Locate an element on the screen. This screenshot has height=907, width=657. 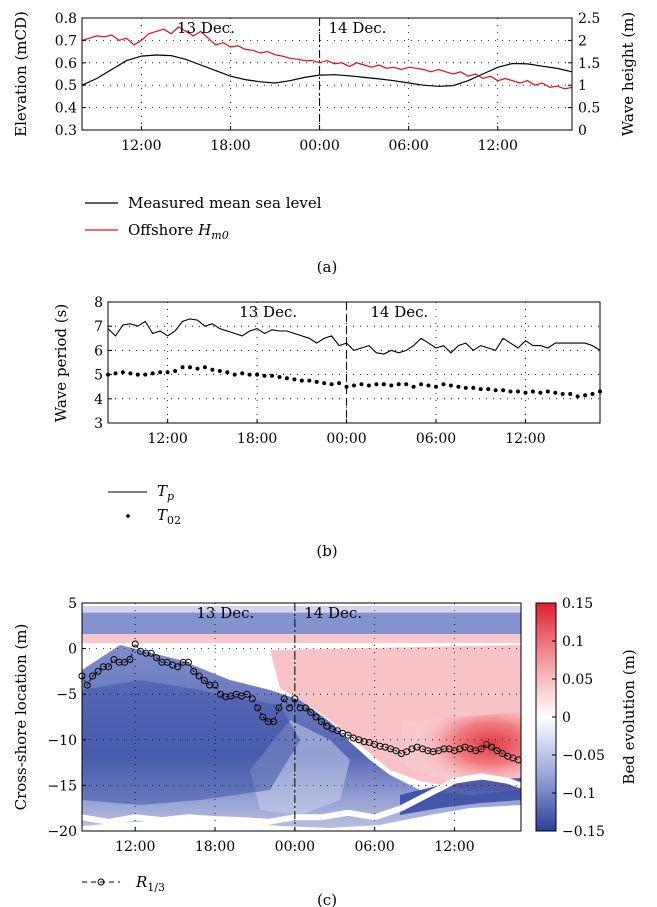
field-offshore-boundary is located at coordinates (301, 799).